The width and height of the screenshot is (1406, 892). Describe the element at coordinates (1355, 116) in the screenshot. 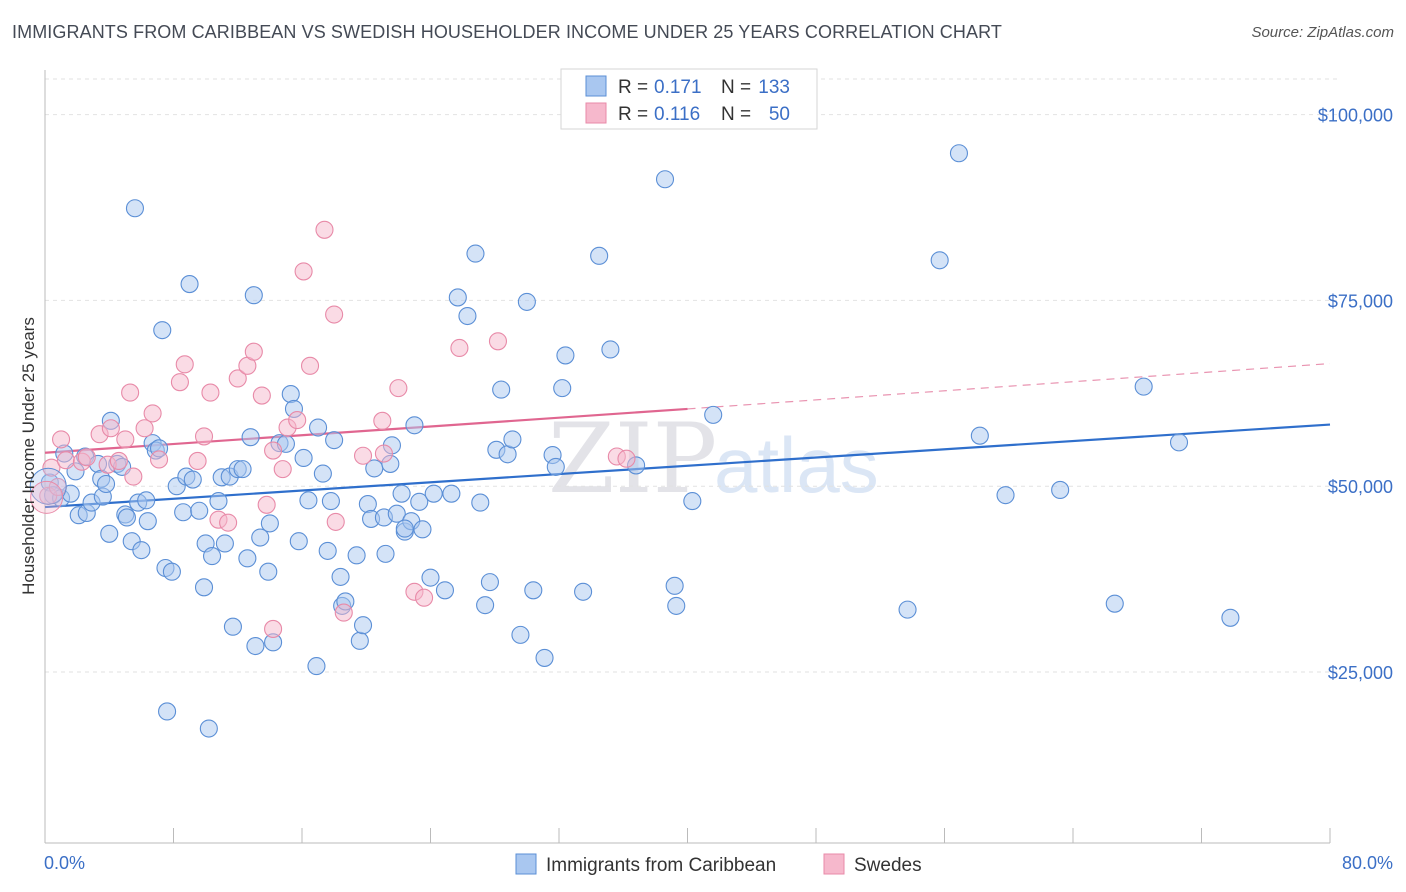

I see `y-tick-label: $100,000` at that location.